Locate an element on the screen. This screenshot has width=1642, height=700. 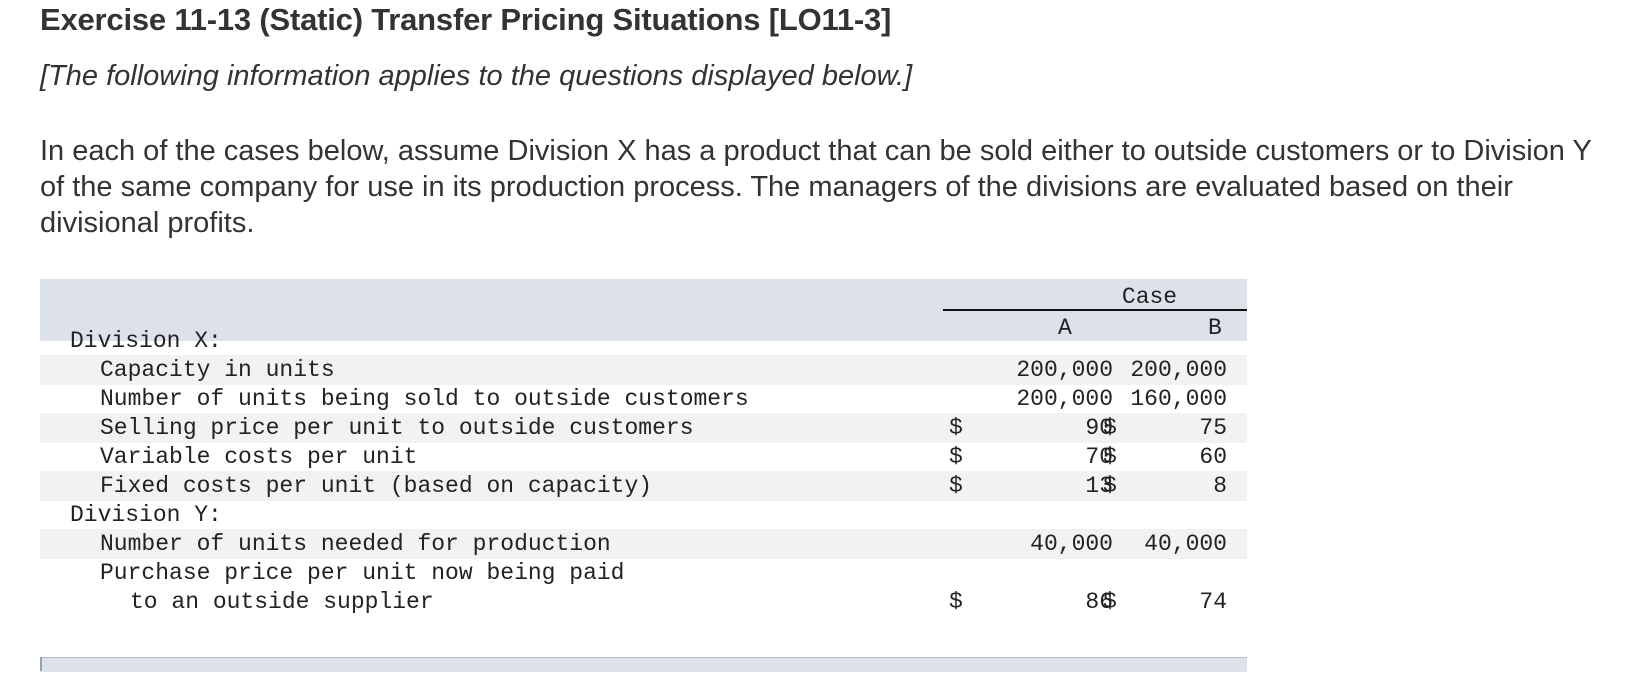
table-row: Variable costs per unit $ 70 $ 60 is located at coordinates (643, 457).